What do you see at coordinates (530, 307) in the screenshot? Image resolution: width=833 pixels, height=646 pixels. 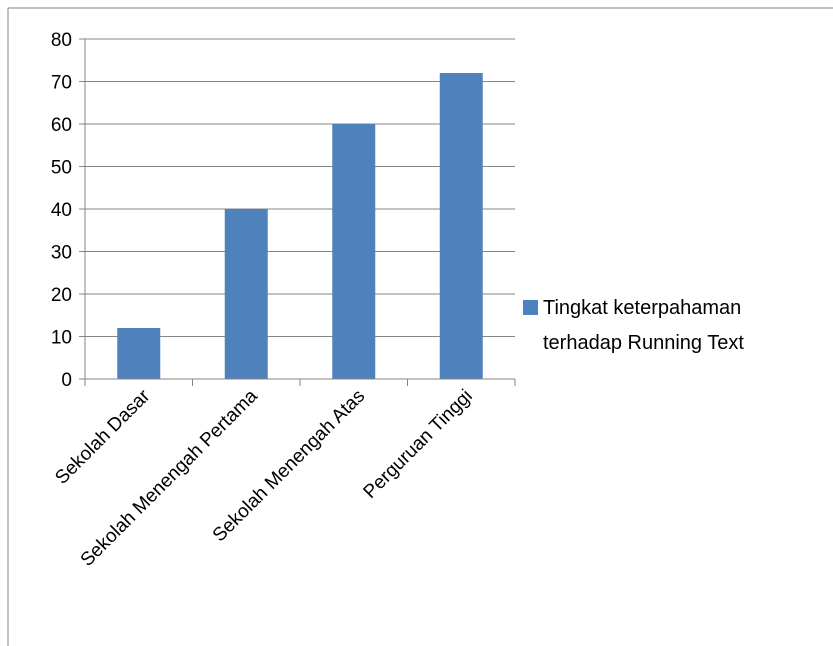 I see `legend-swatch` at bounding box center [530, 307].